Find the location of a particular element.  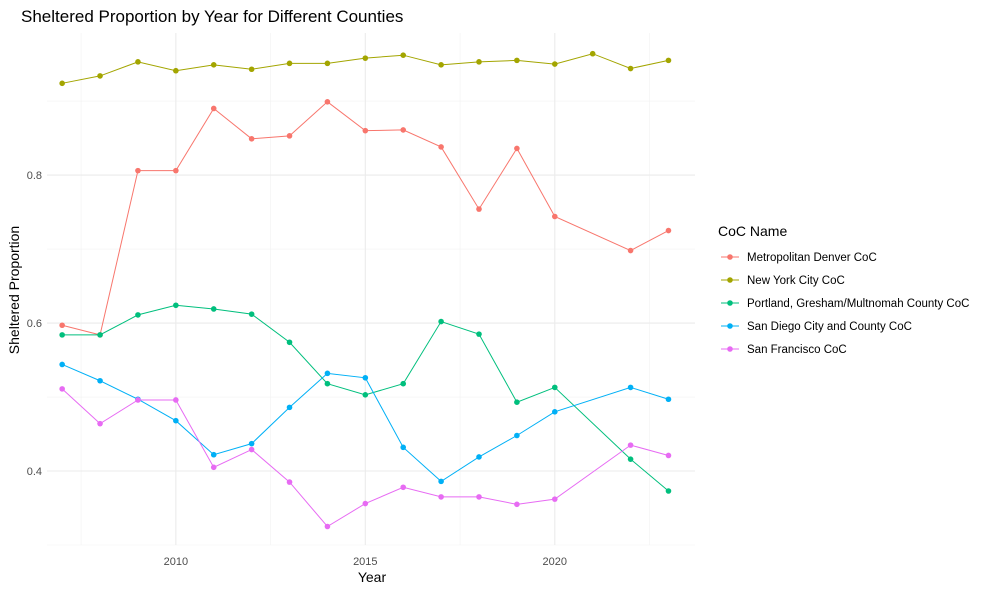

legend-label: New York City CoC is located at coordinates (796, 281).